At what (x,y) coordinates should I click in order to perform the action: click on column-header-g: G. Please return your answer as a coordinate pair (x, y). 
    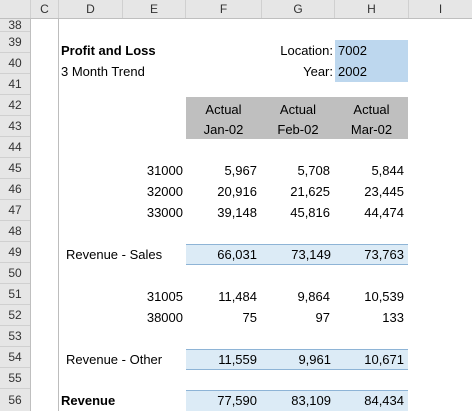
    Looking at the image, I should click on (298, 9).